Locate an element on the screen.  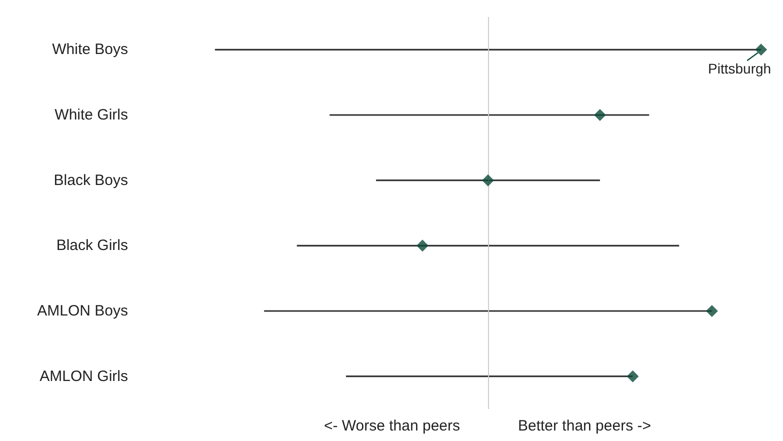
y-tick-label: AMLON Boys is located at coordinates (82, 311).